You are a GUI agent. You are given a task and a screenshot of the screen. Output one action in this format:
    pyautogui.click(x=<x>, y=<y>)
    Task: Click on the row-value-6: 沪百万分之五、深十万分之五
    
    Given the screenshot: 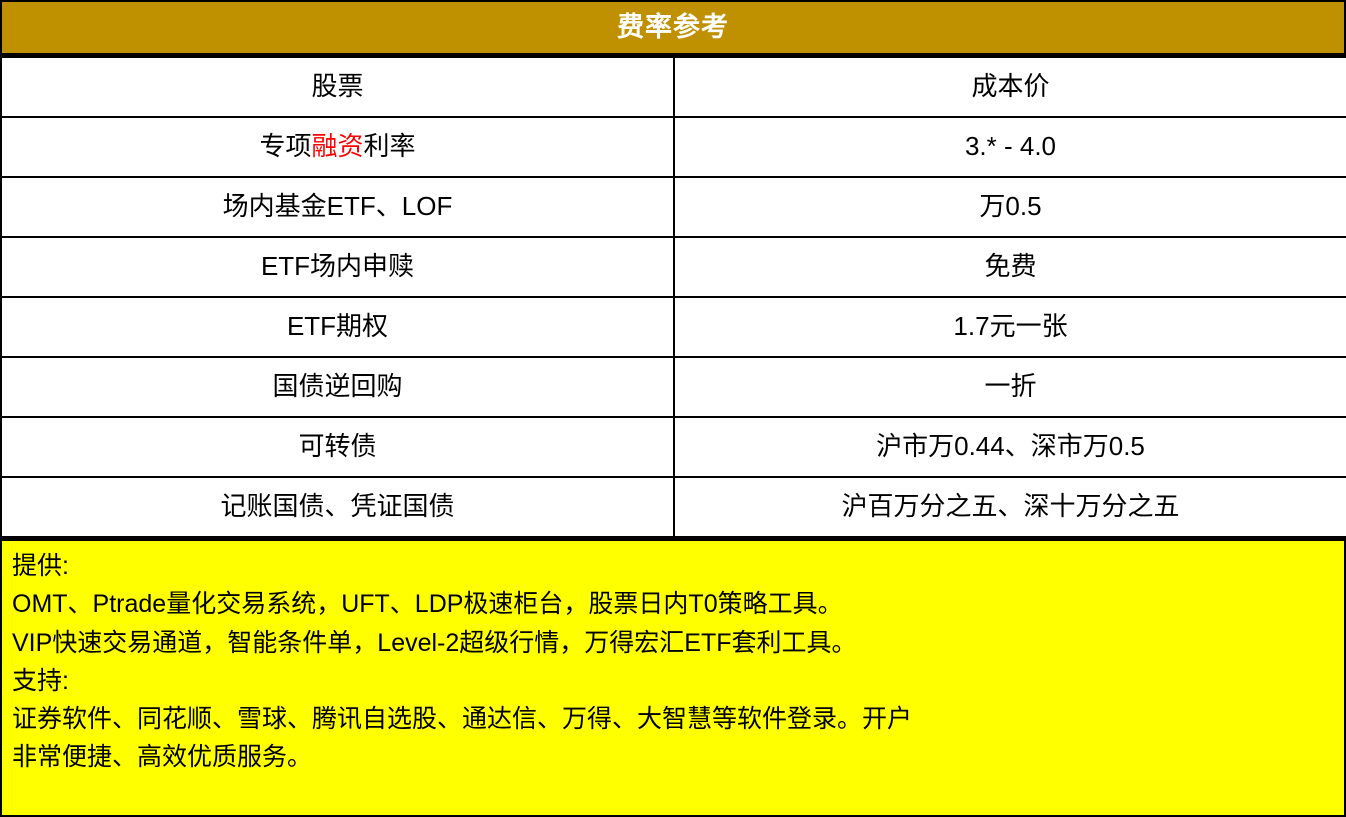 What is the action you would take?
    pyautogui.click(x=1009, y=507)
    